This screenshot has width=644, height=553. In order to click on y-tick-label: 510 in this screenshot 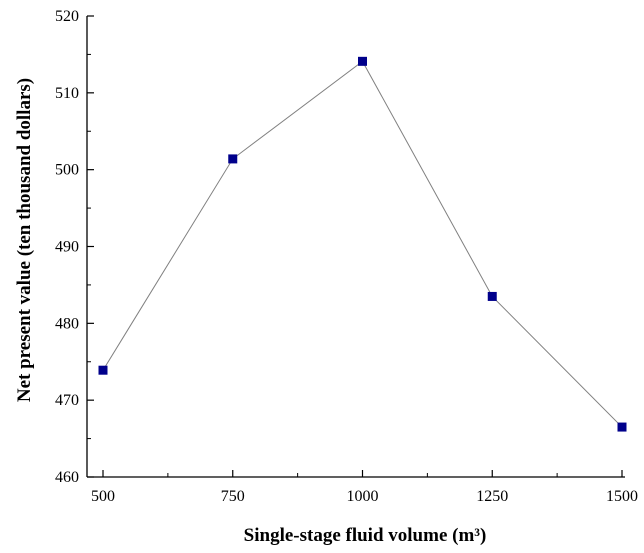, I will do `click(67, 93)`.